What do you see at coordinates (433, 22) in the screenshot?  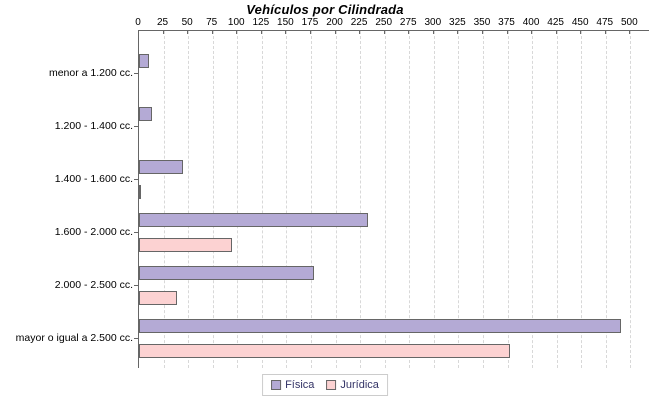 I see `x-tick-label: 300` at bounding box center [433, 22].